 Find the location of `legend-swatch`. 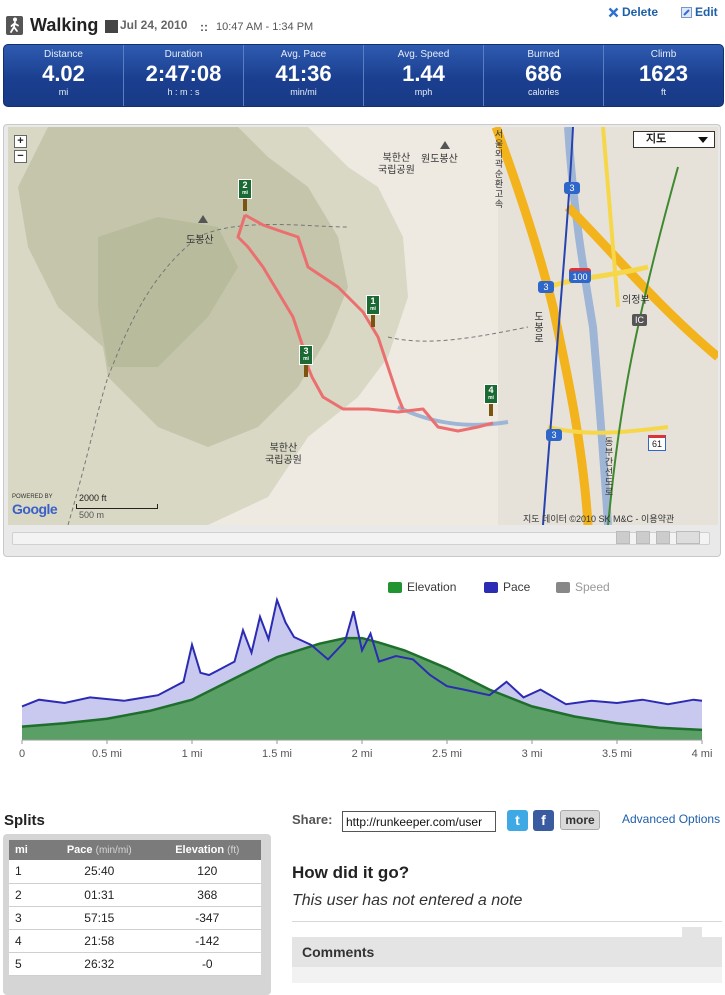

legend-swatch is located at coordinates (563, 587).